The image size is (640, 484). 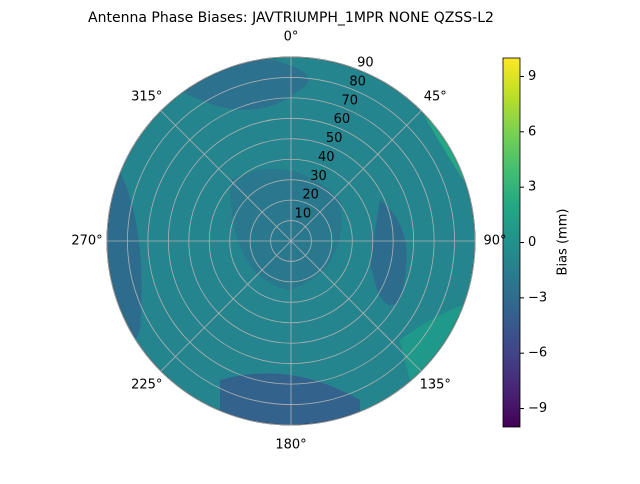 I want to click on theta-tick-label: 45°, so click(x=435, y=96).